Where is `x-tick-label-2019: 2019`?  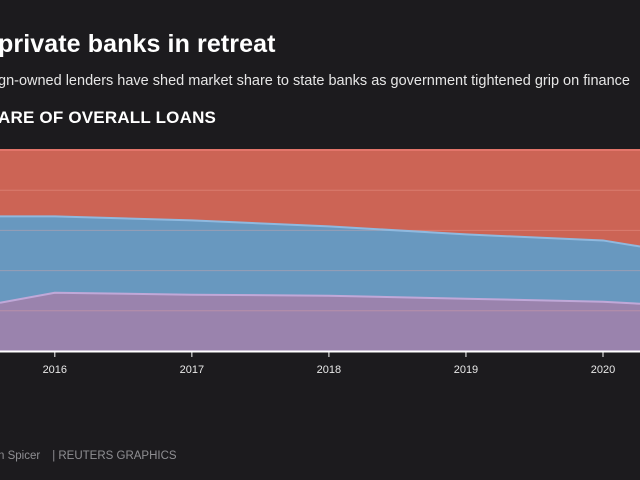
x-tick-label-2019: 2019 is located at coordinates (466, 370).